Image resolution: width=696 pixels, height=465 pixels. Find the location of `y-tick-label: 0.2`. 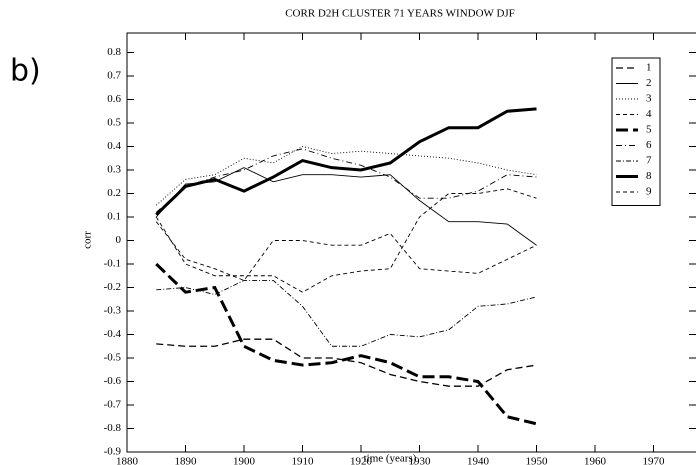

y-tick-label: 0.2 is located at coordinates (114, 193).